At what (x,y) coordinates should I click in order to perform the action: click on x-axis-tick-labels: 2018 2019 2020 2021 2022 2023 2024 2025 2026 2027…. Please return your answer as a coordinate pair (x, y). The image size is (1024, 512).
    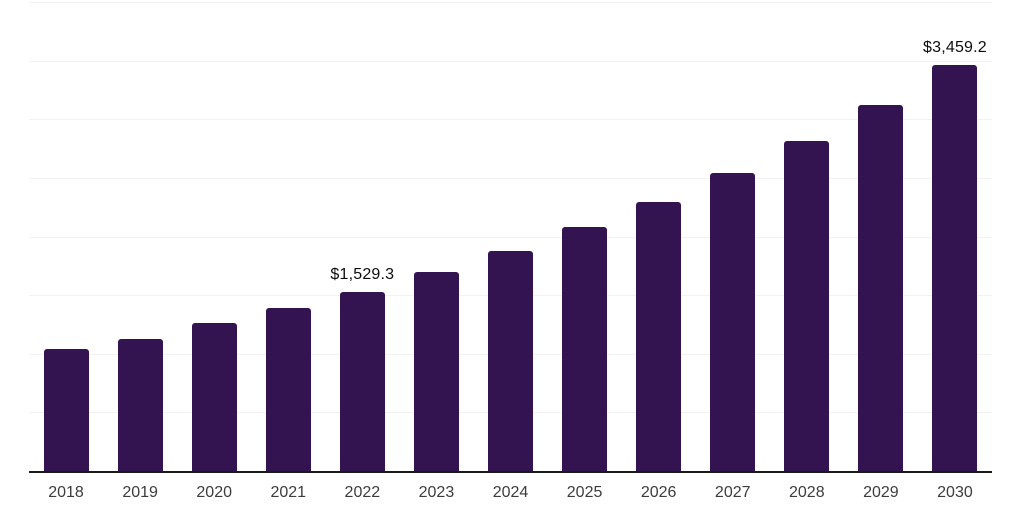
    Looking at the image, I should click on (510, 495).